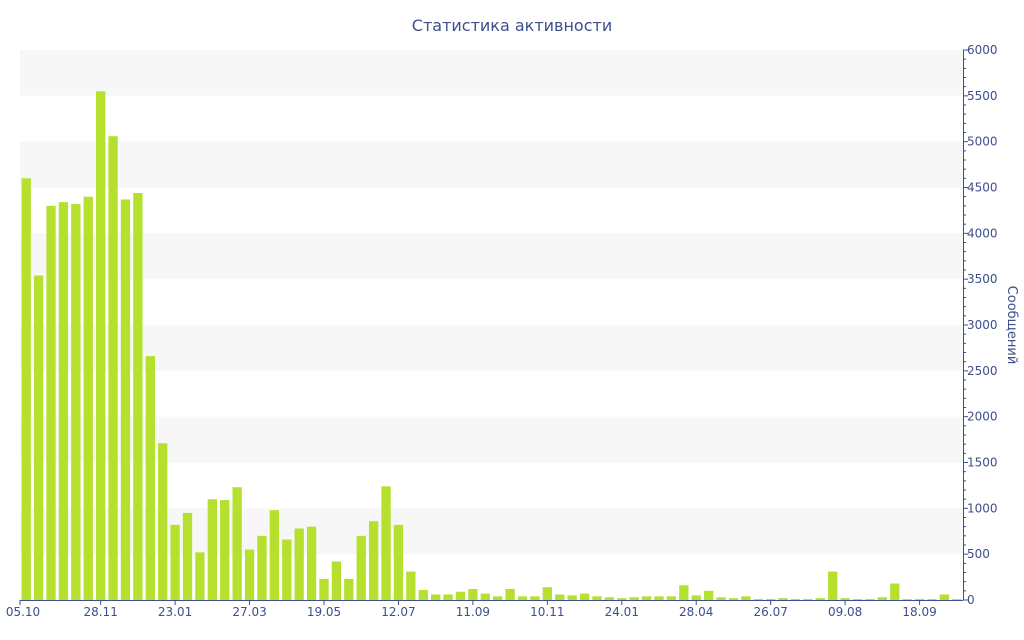 The image size is (1024, 640). Describe the element at coordinates (23, 612) in the screenshot. I see `x-tick-label: 05.10` at that location.